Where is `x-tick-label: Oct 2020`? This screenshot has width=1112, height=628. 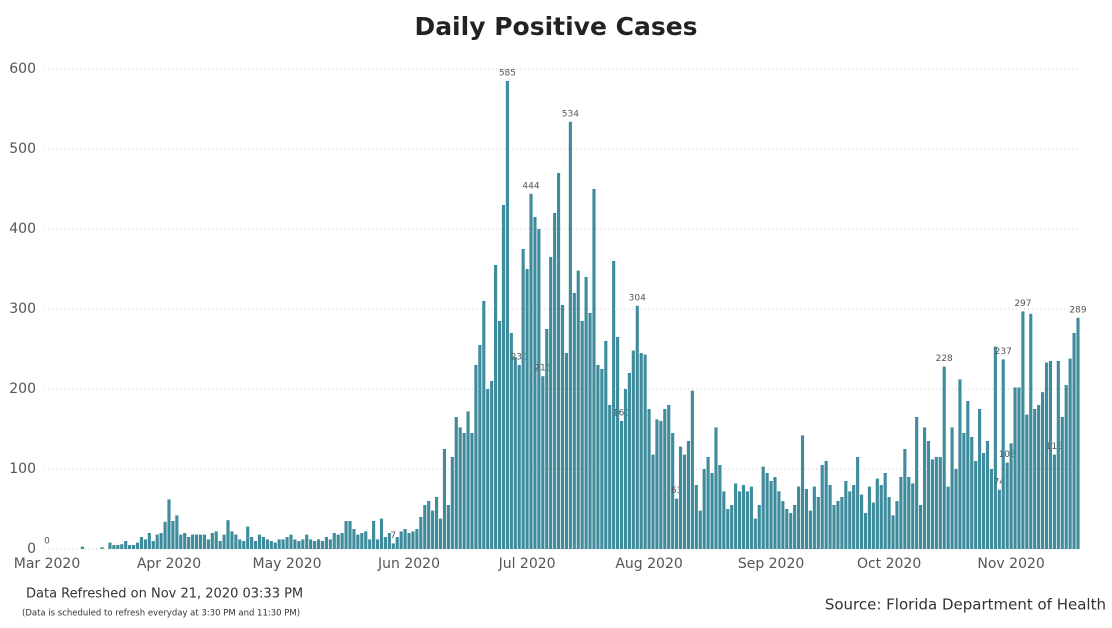
x-tick-label: Oct 2020 is located at coordinates (889, 564).